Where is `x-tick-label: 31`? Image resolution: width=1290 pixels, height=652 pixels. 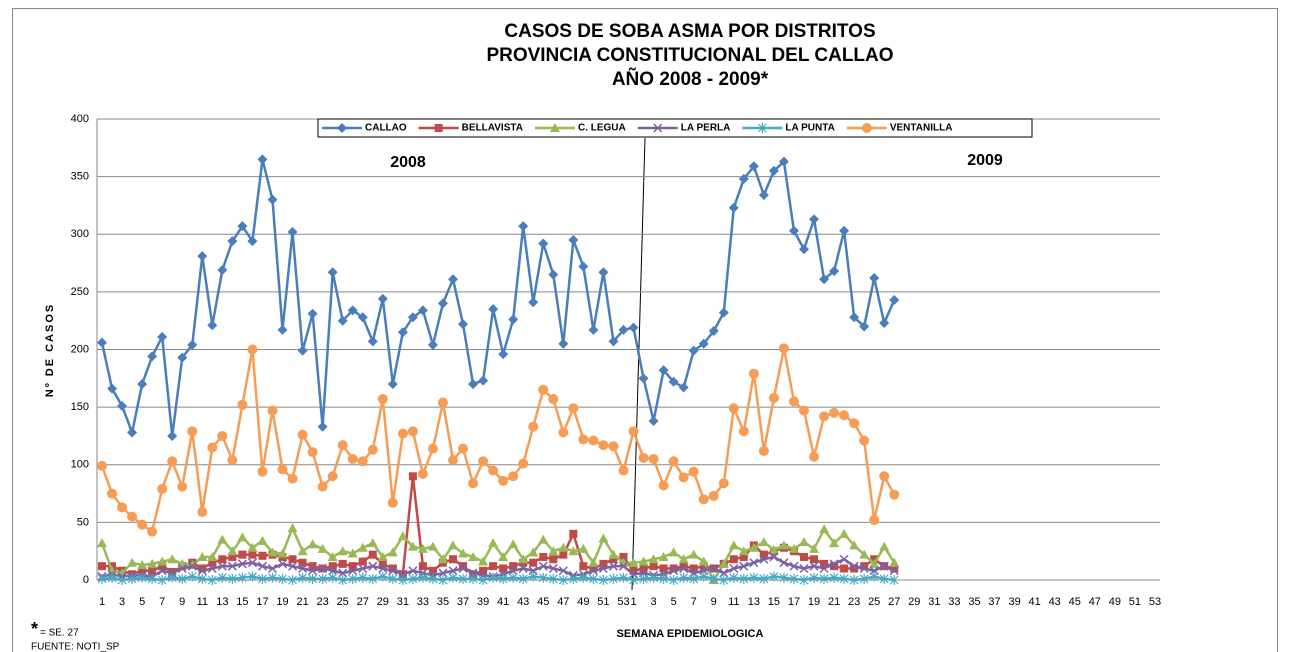 x-tick-label: 31 is located at coordinates (934, 602).